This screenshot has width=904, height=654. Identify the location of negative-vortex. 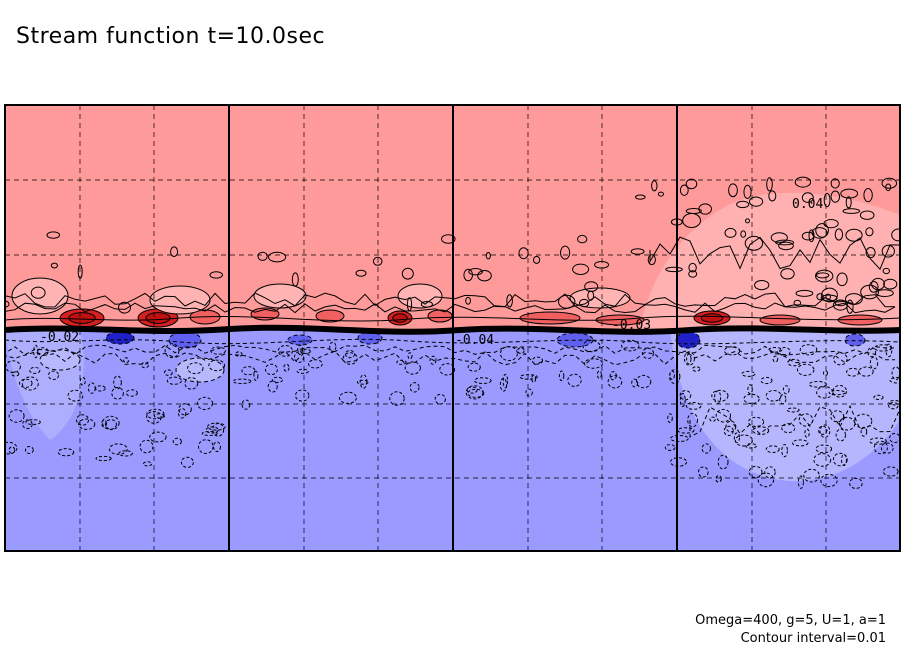
(300, 340).